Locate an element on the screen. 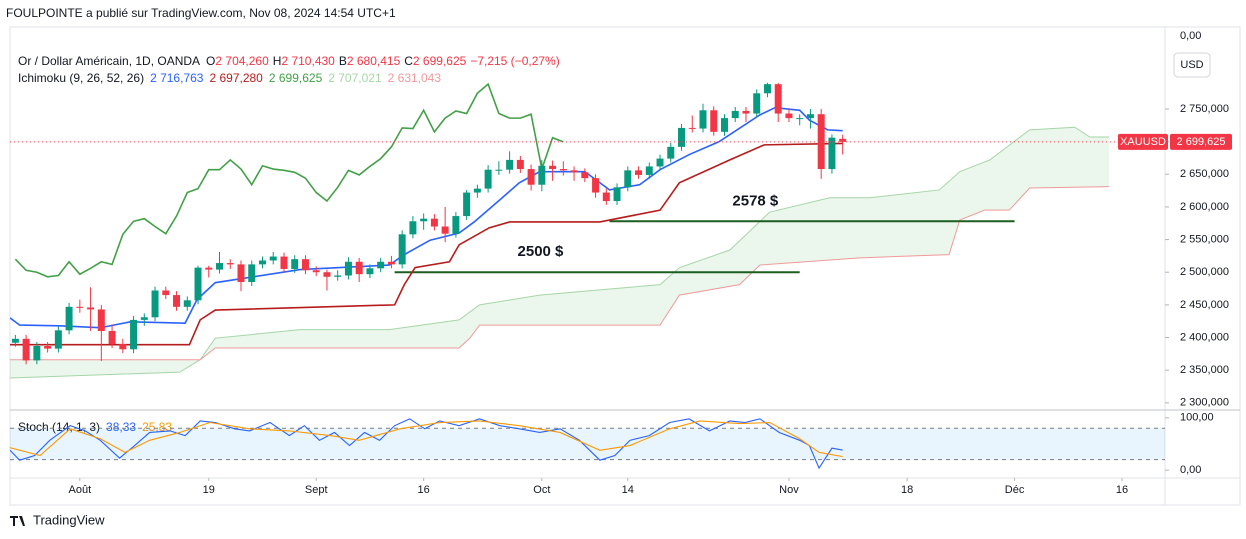 The image size is (1246, 539). x-tick-label: 18 is located at coordinates (907, 490).